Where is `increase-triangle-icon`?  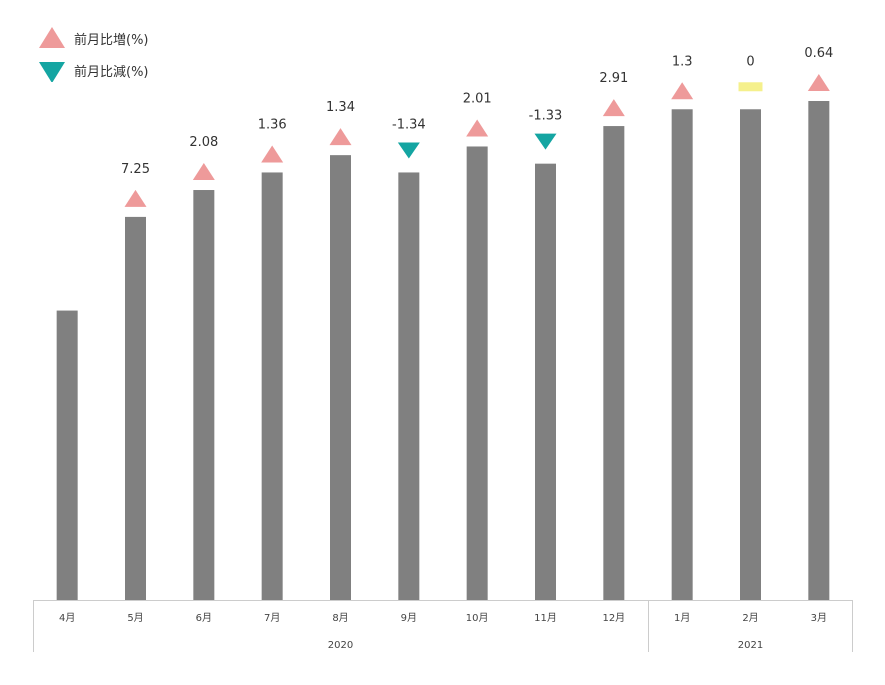 increase-triangle-icon is located at coordinates (52, 37).